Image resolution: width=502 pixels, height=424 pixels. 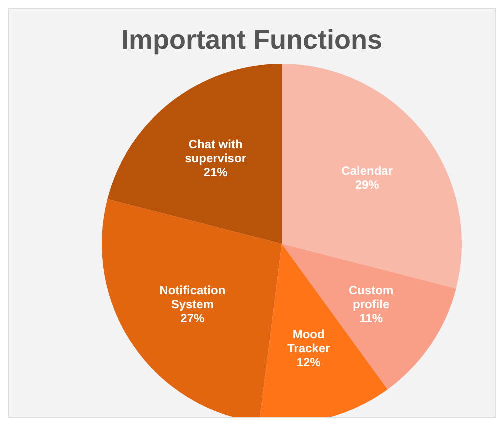 I want to click on slice-label: Notification System, so click(x=193, y=298).